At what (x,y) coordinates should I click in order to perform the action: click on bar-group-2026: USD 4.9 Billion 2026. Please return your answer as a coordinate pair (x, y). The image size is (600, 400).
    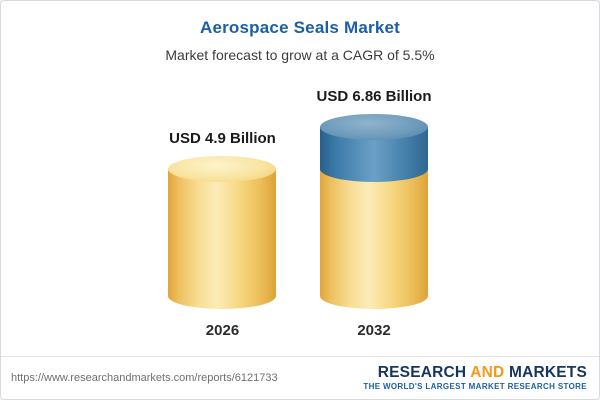
    Looking at the image, I should click on (222, 234).